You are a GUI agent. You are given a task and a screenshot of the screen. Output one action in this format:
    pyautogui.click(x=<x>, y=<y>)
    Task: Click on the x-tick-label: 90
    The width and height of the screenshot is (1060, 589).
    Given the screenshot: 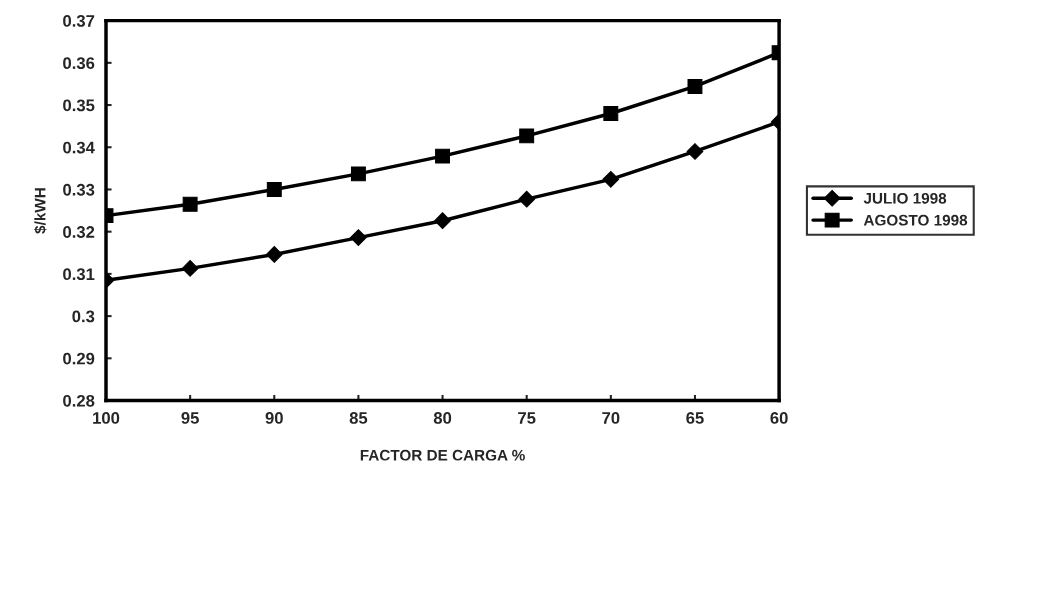 What is the action you would take?
    pyautogui.click(x=274, y=418)
    